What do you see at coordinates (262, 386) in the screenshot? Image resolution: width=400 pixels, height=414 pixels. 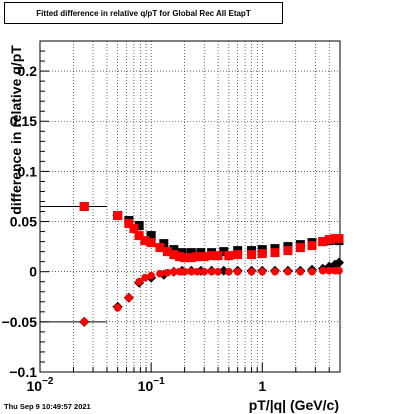 I see `x-tick-label: 1` at bounding box center [262, 386].